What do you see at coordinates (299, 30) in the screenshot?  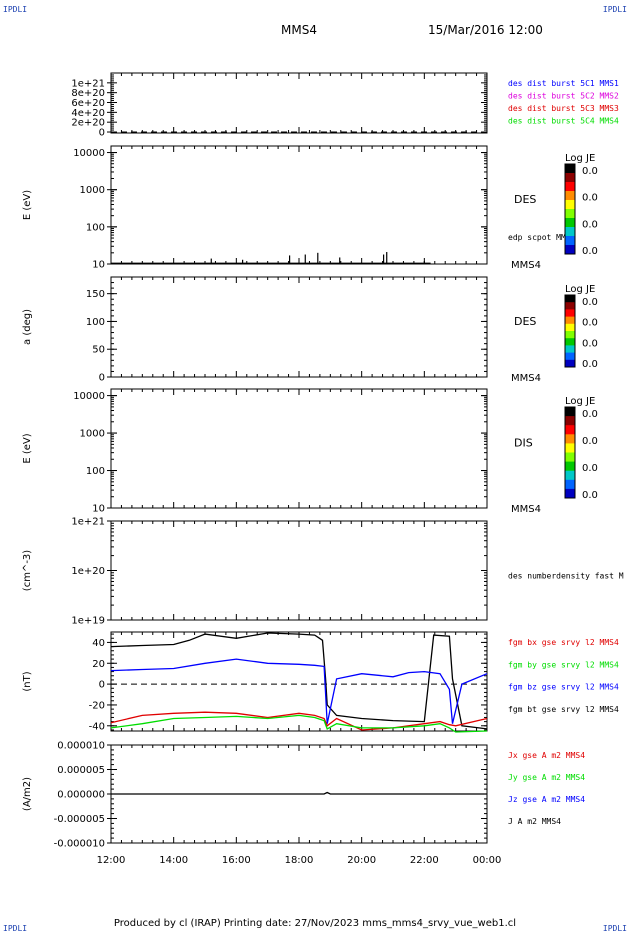 I see `spacecraft-title: MMS4` at bounding box center [299, 30].